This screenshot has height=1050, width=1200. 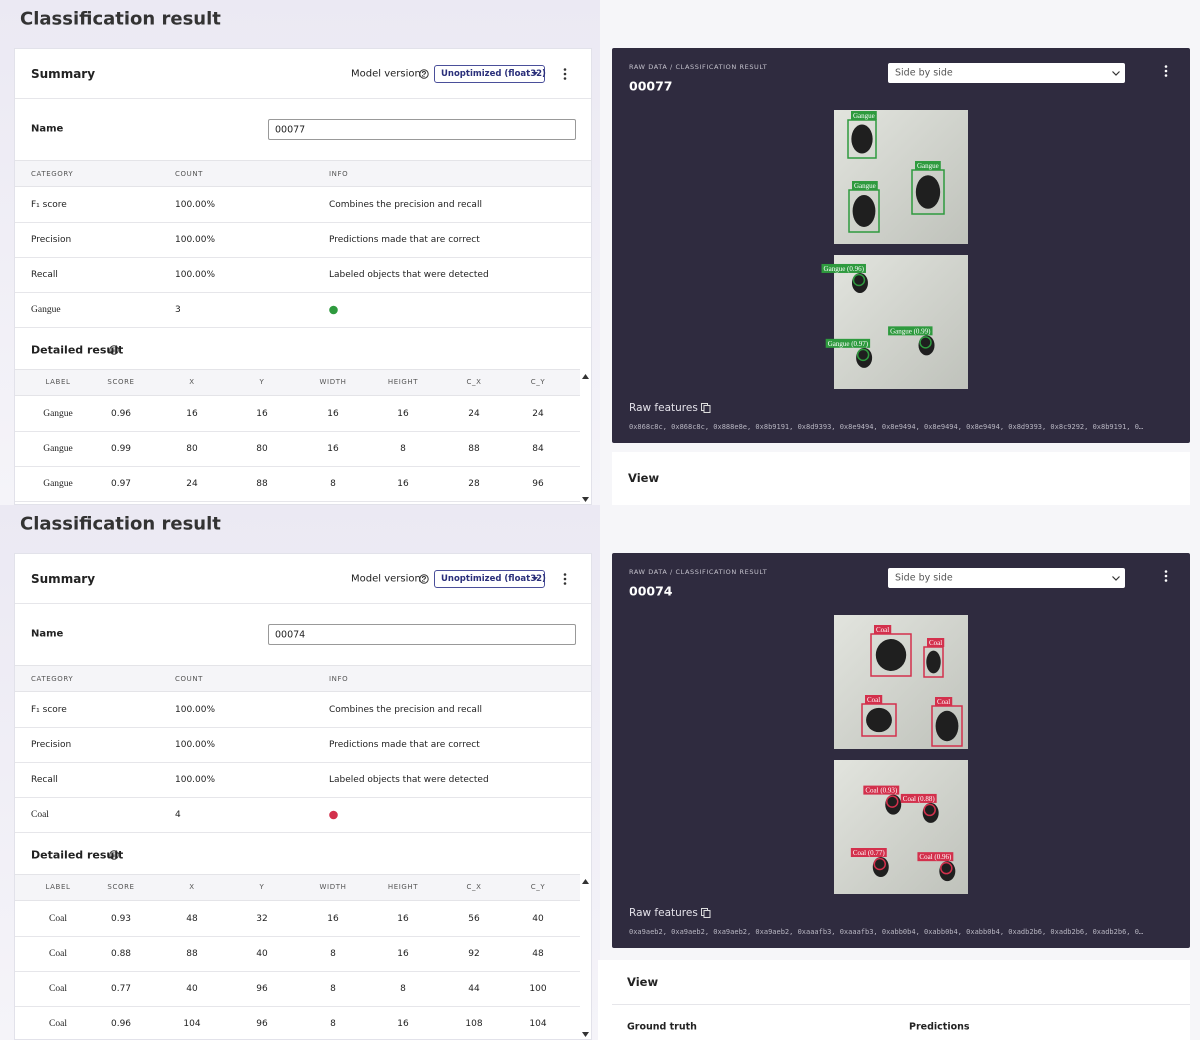 What do you see at coordinates (63, 579) in the screenshot?
I see `card-heading: Summary` at bounding box center [63, 579].